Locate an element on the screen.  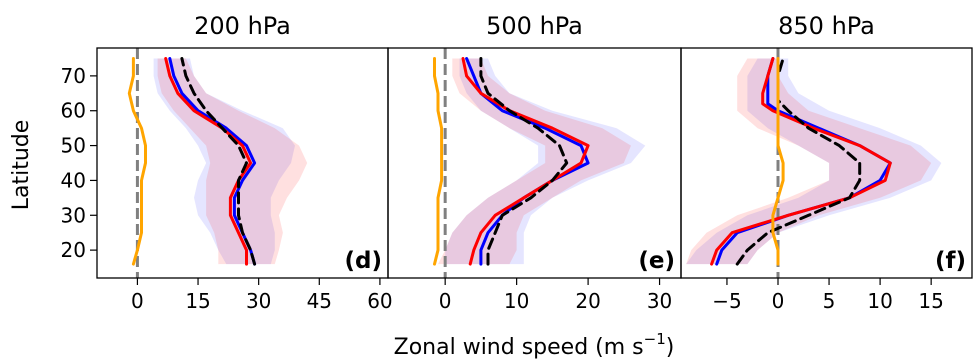
panel-title: 200 hPa is located at coordinates (242, 26).